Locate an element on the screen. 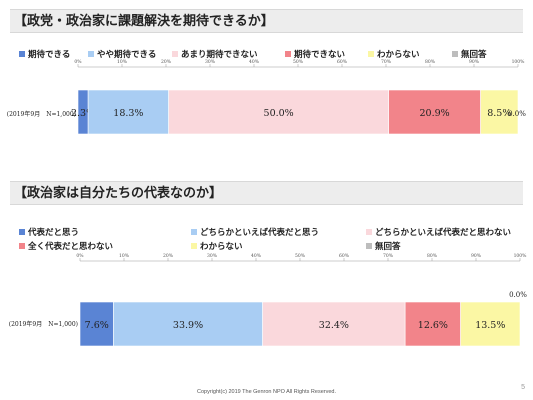 This screenshot has width=533, height=400. legend-item: やや期待できる is located at coordinates (122, 54).